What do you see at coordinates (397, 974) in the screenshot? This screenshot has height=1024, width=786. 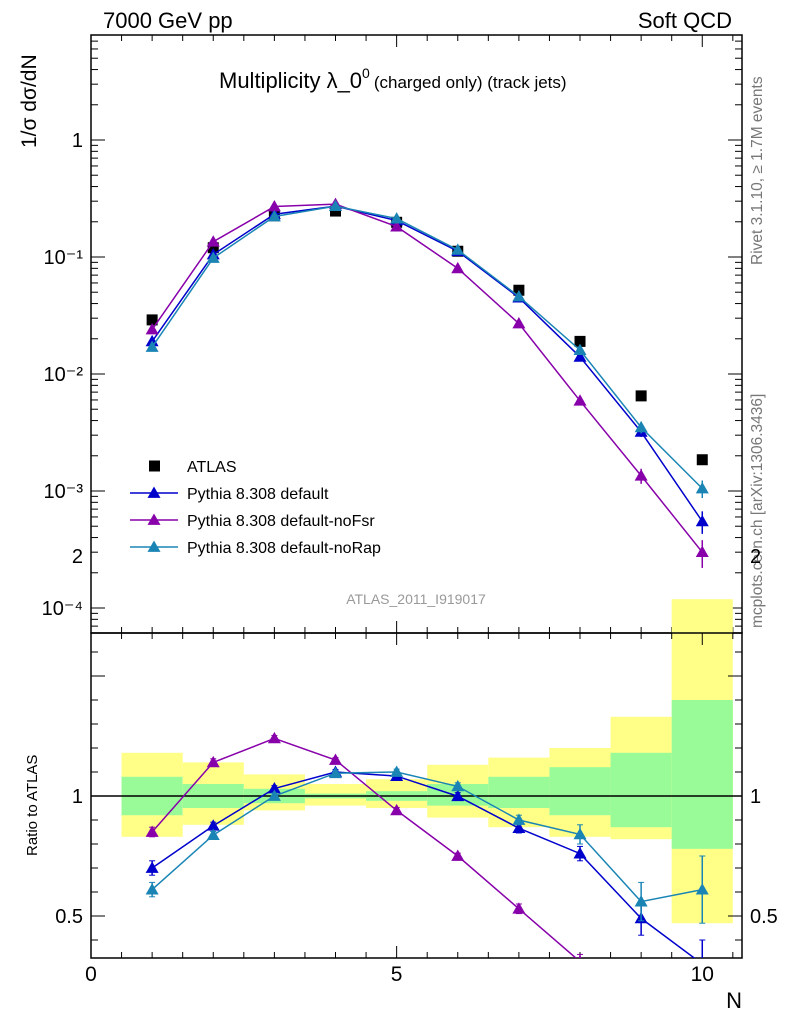 I see `x-tick-label: 5` at bounding box center [397, 974].